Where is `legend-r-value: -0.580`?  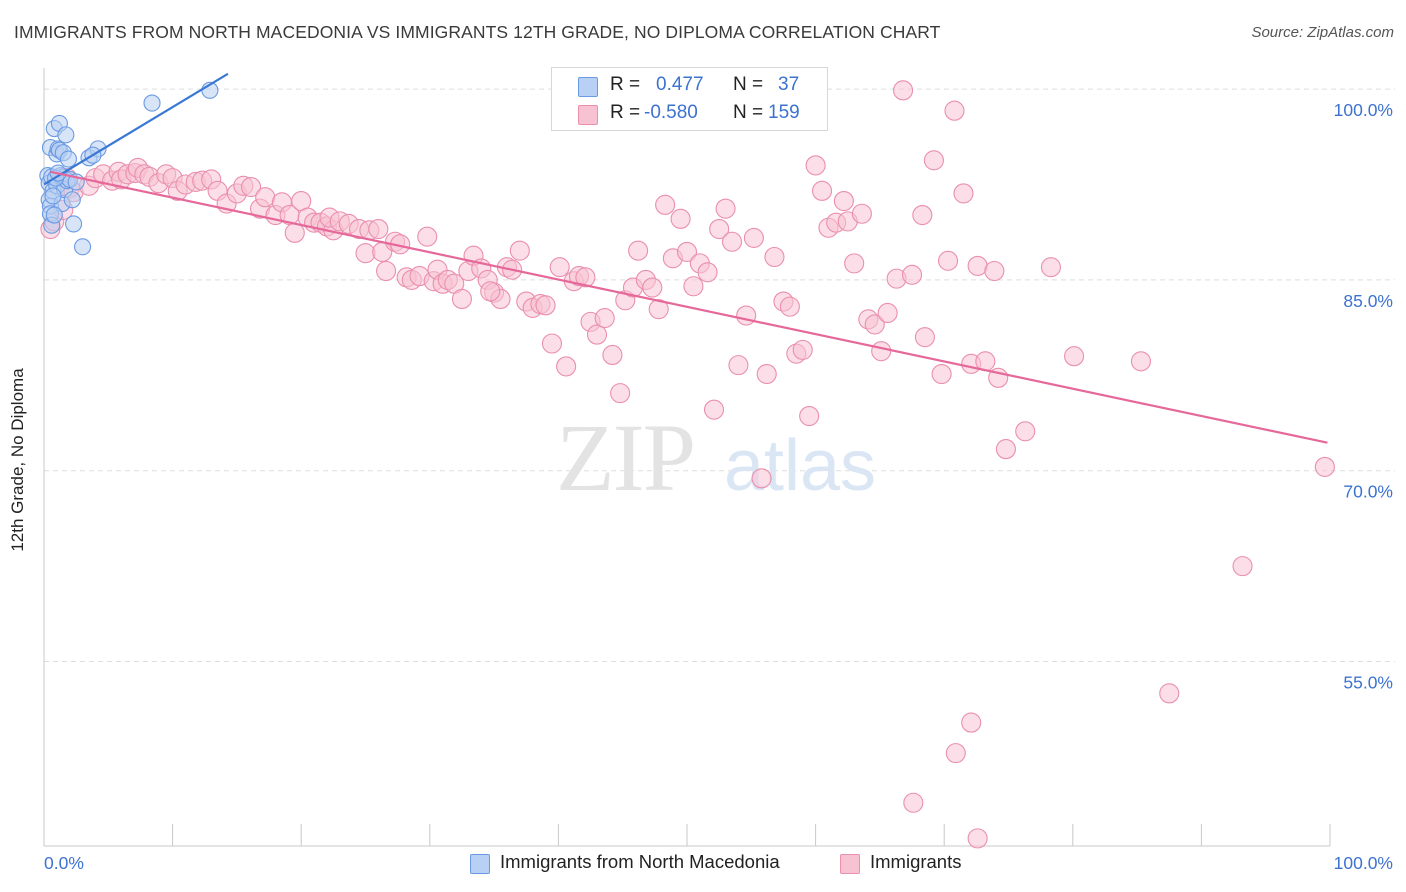 legend-r-value: -0.580 is located at coordinates (671, 112).